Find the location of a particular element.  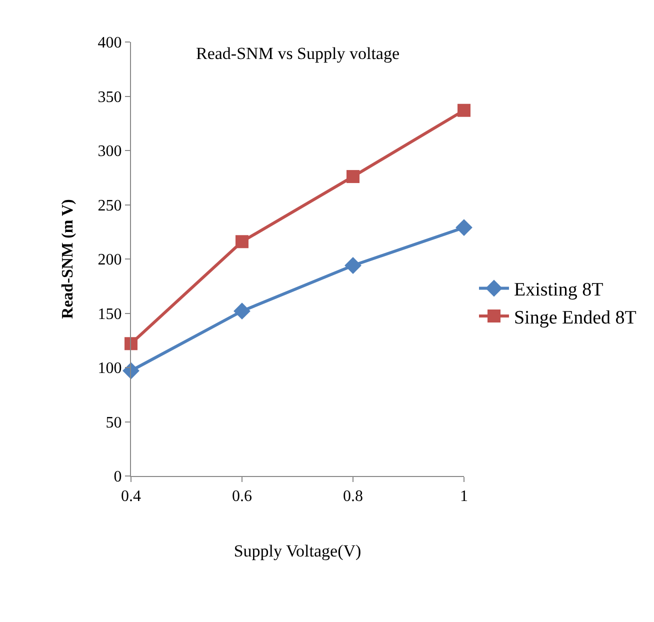

y-tick-label: 200 is located at coordinates (110, 260).